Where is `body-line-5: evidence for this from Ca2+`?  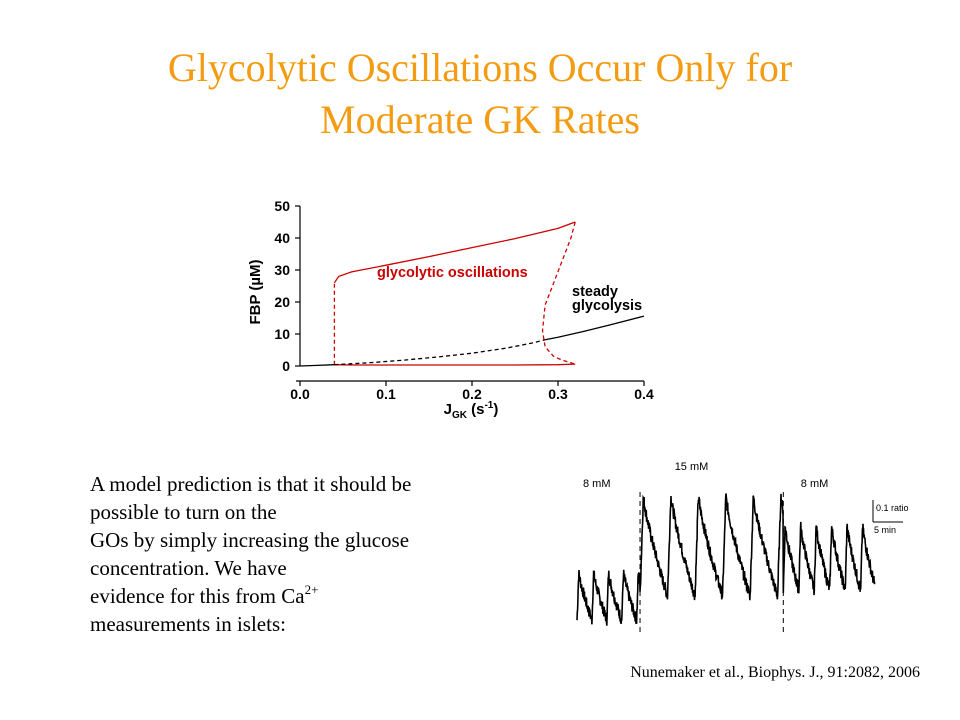
body-line-5: evidence for this from Ca2+ is located at coordinates (305, 596).